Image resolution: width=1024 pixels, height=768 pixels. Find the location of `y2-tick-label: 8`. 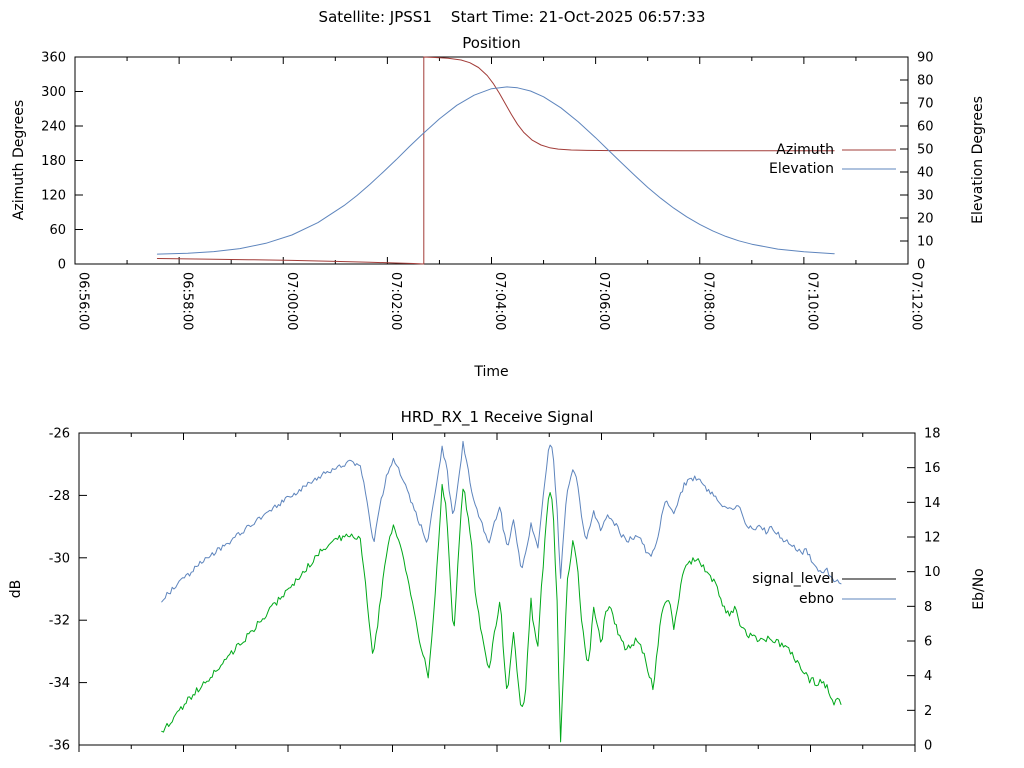

y2-tick-label: 8 is located at coordinates (928, 607).